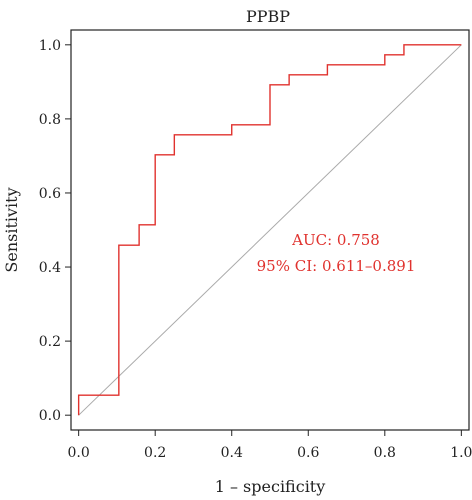 The image size is (472, 500). Describe the element at coordinates (308, 453) in the screenshot. I see `x-tick-label: 0.6` at that location.